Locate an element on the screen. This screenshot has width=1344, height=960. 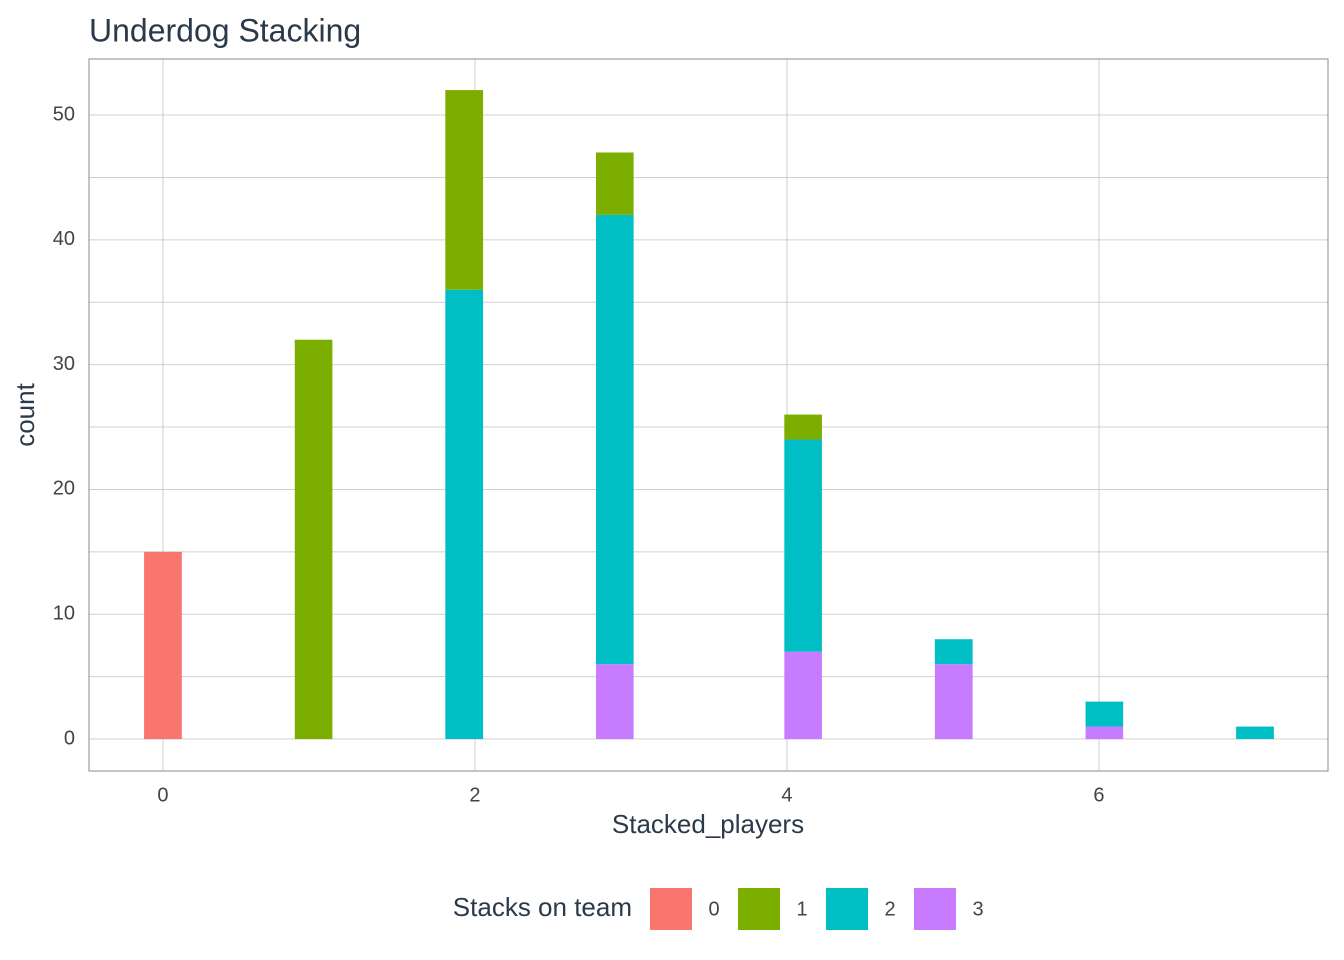
x-tick-label: 2 is located at coordinates (474, 795).